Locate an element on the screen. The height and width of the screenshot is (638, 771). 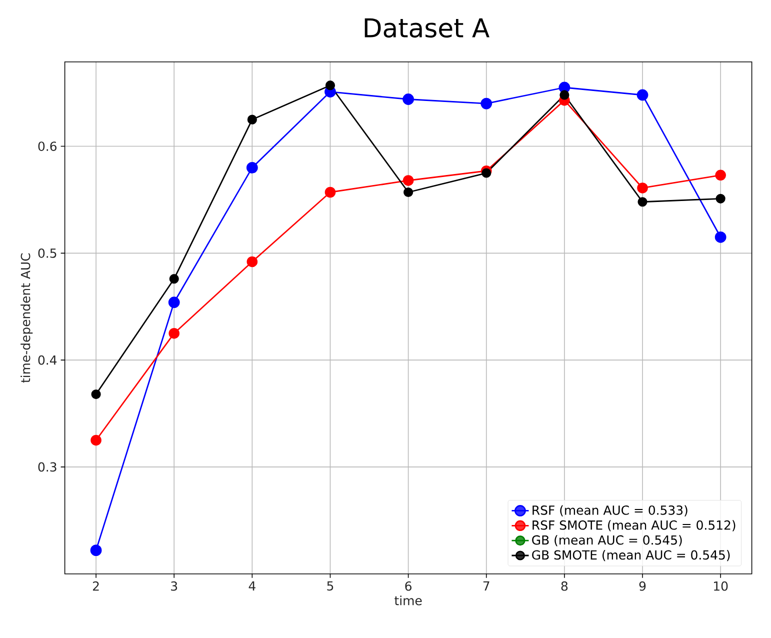
legend-label: RSF (mean AUC = 0.533) is located at coordinates (610, 510).